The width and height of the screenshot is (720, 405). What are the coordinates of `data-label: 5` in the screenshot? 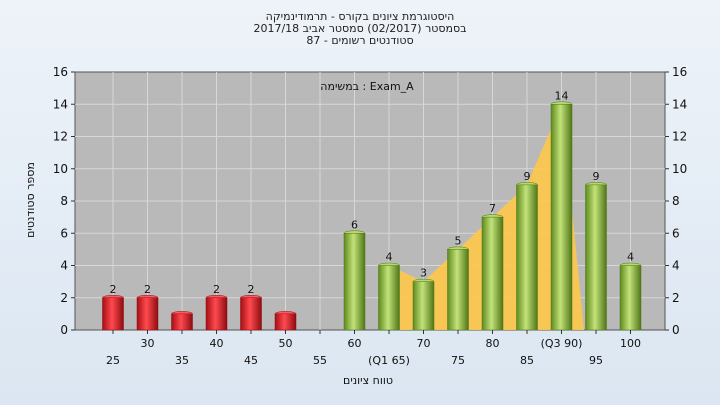 It's located at (458, 240).